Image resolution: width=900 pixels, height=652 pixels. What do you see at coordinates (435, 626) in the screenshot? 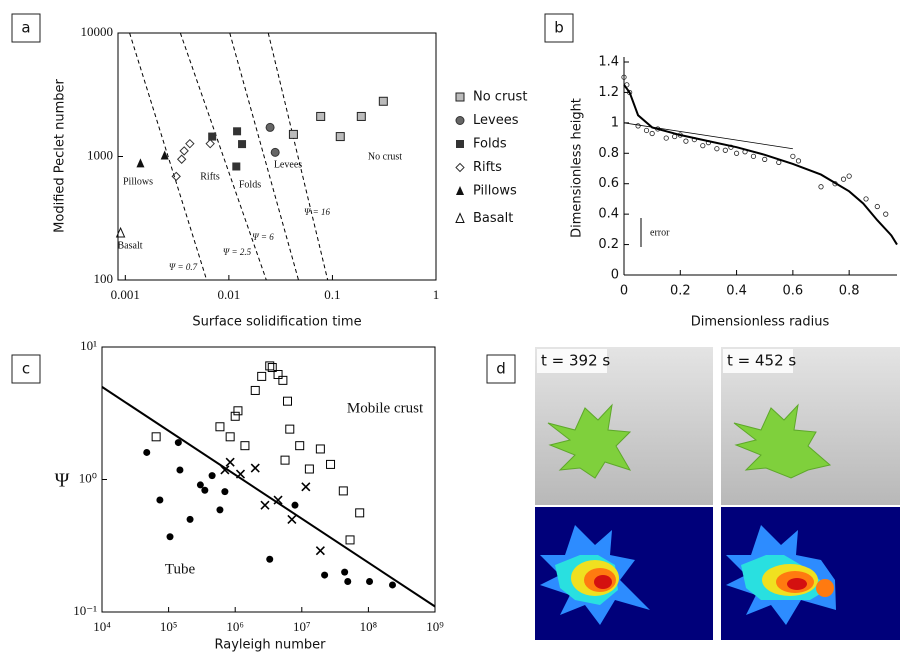
I see `x-tick-label: 10⁹` at bounding box center [435, 626].